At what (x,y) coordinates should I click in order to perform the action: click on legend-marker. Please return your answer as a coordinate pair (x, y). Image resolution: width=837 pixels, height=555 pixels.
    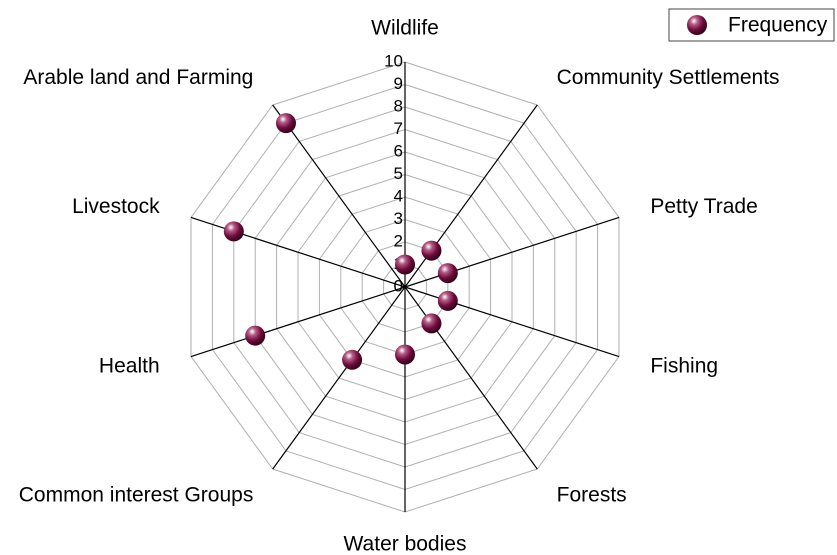
    Looking at the image, I should click on (697, 25).